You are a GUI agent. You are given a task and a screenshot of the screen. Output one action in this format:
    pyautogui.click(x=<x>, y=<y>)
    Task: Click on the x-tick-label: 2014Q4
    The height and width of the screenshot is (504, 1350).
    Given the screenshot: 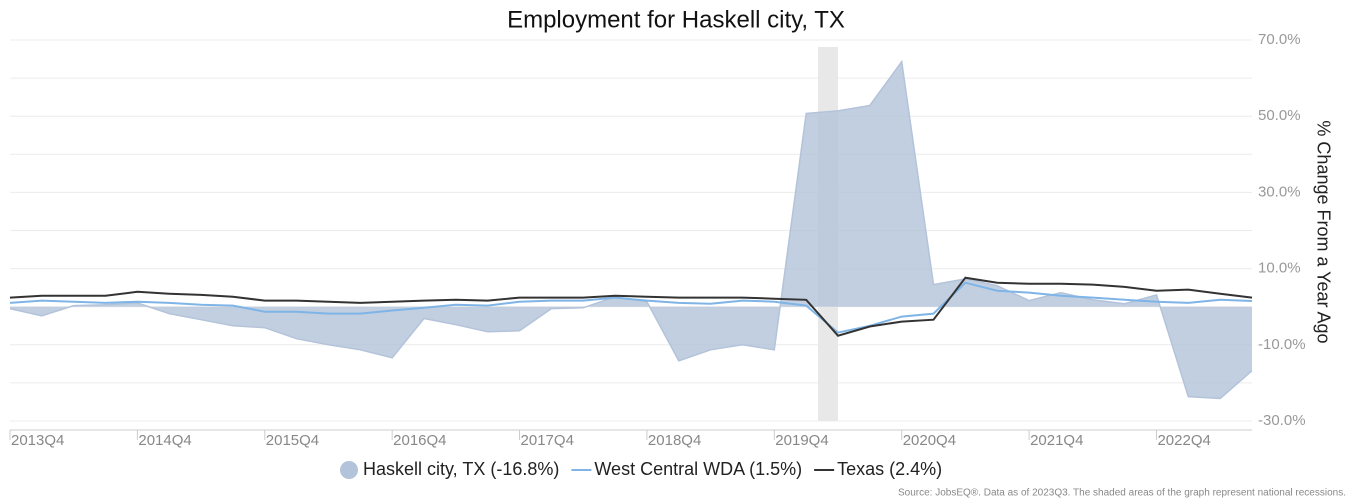 What is the action you would take?
    pyautogui.click(x=164, y=440)
    